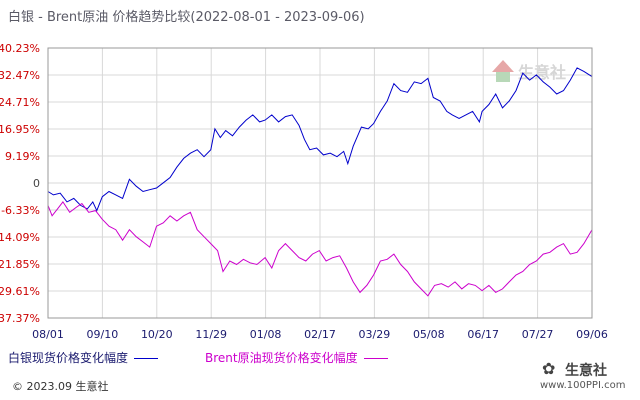 Image resolution: width=640 pixels, height=400 pixels. Describe the element at coordinates (68, 358) in the screenshot. I see `legend-silver-label: 白银现货价格变化幅度` at that location.